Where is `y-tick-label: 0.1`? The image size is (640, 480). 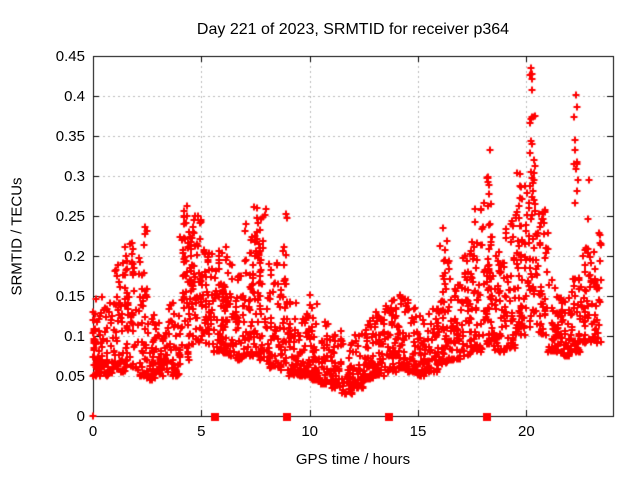
y-tick-label: 0.1 is located at coordinates (74, 336).